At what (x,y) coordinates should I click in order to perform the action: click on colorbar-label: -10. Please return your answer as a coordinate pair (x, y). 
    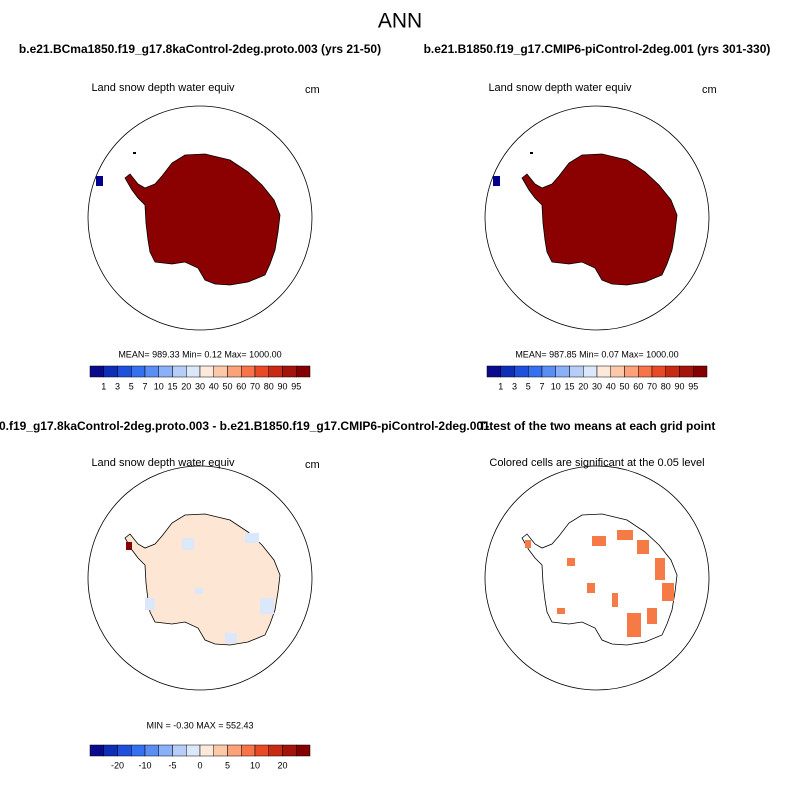
    Looking at the image, I should click on (144, 765).